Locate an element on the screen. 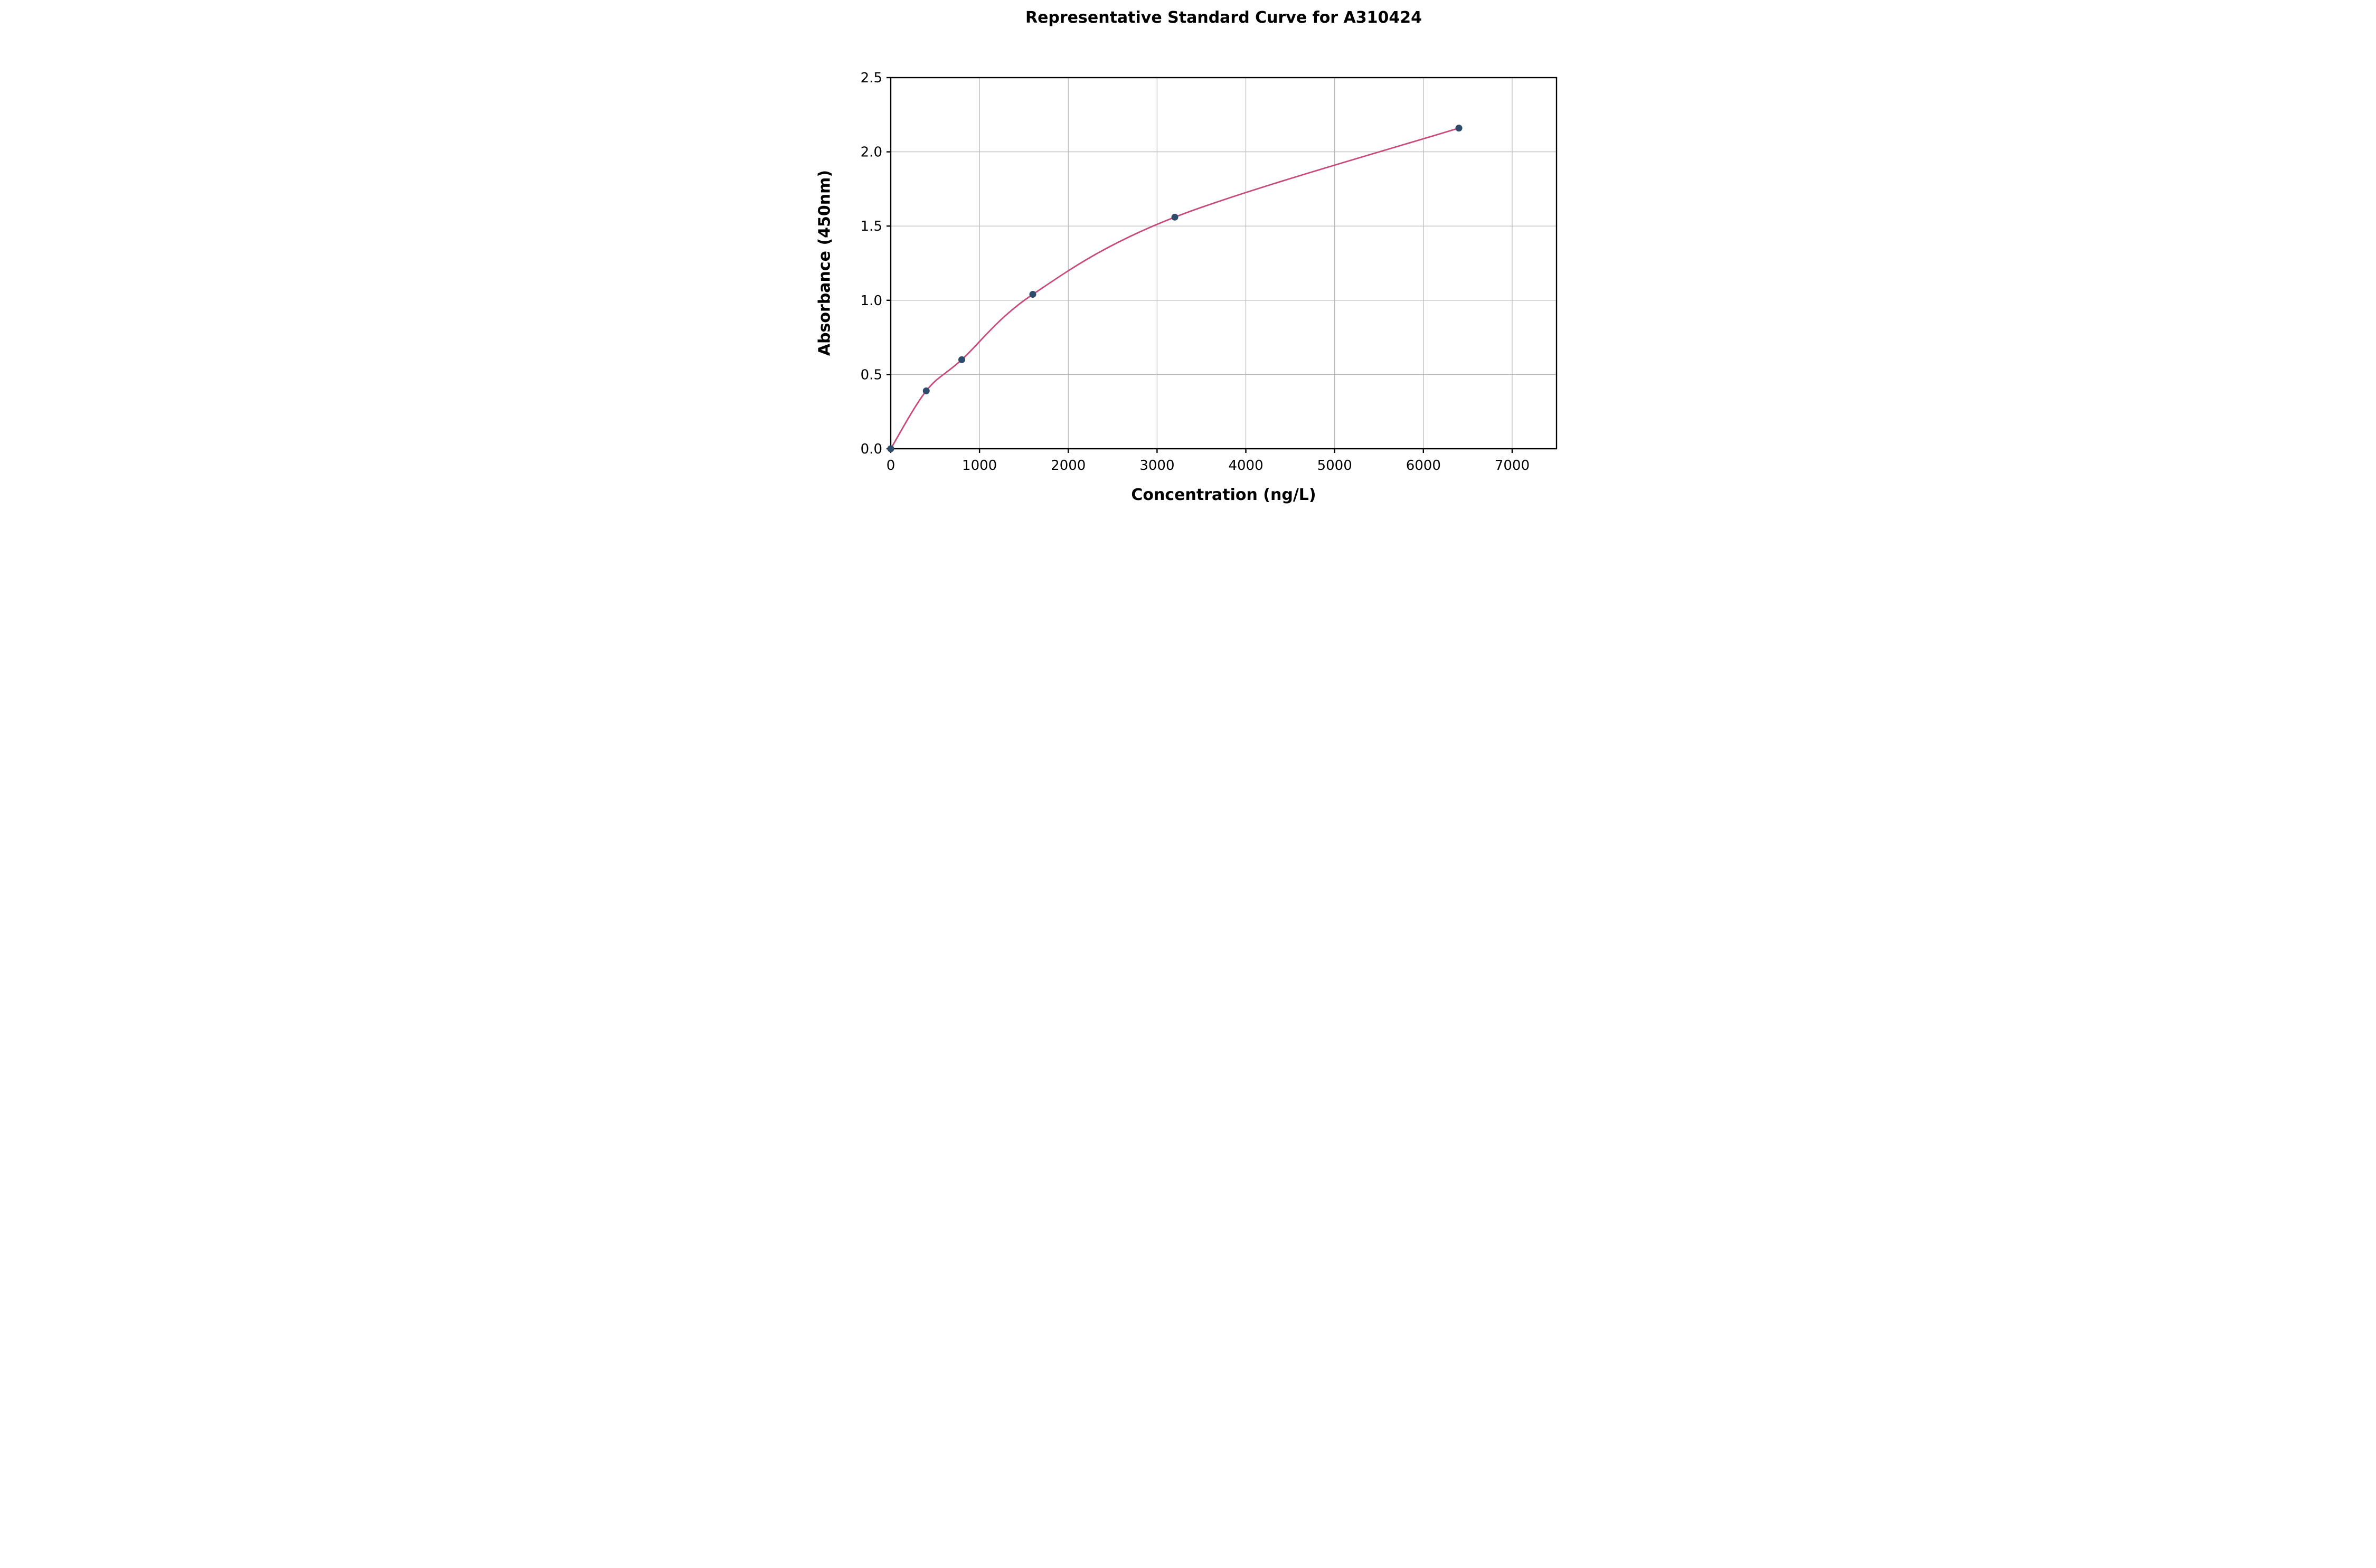 The image size is (2376, 1568). fit-curve is located at coordinates (1175, 288).